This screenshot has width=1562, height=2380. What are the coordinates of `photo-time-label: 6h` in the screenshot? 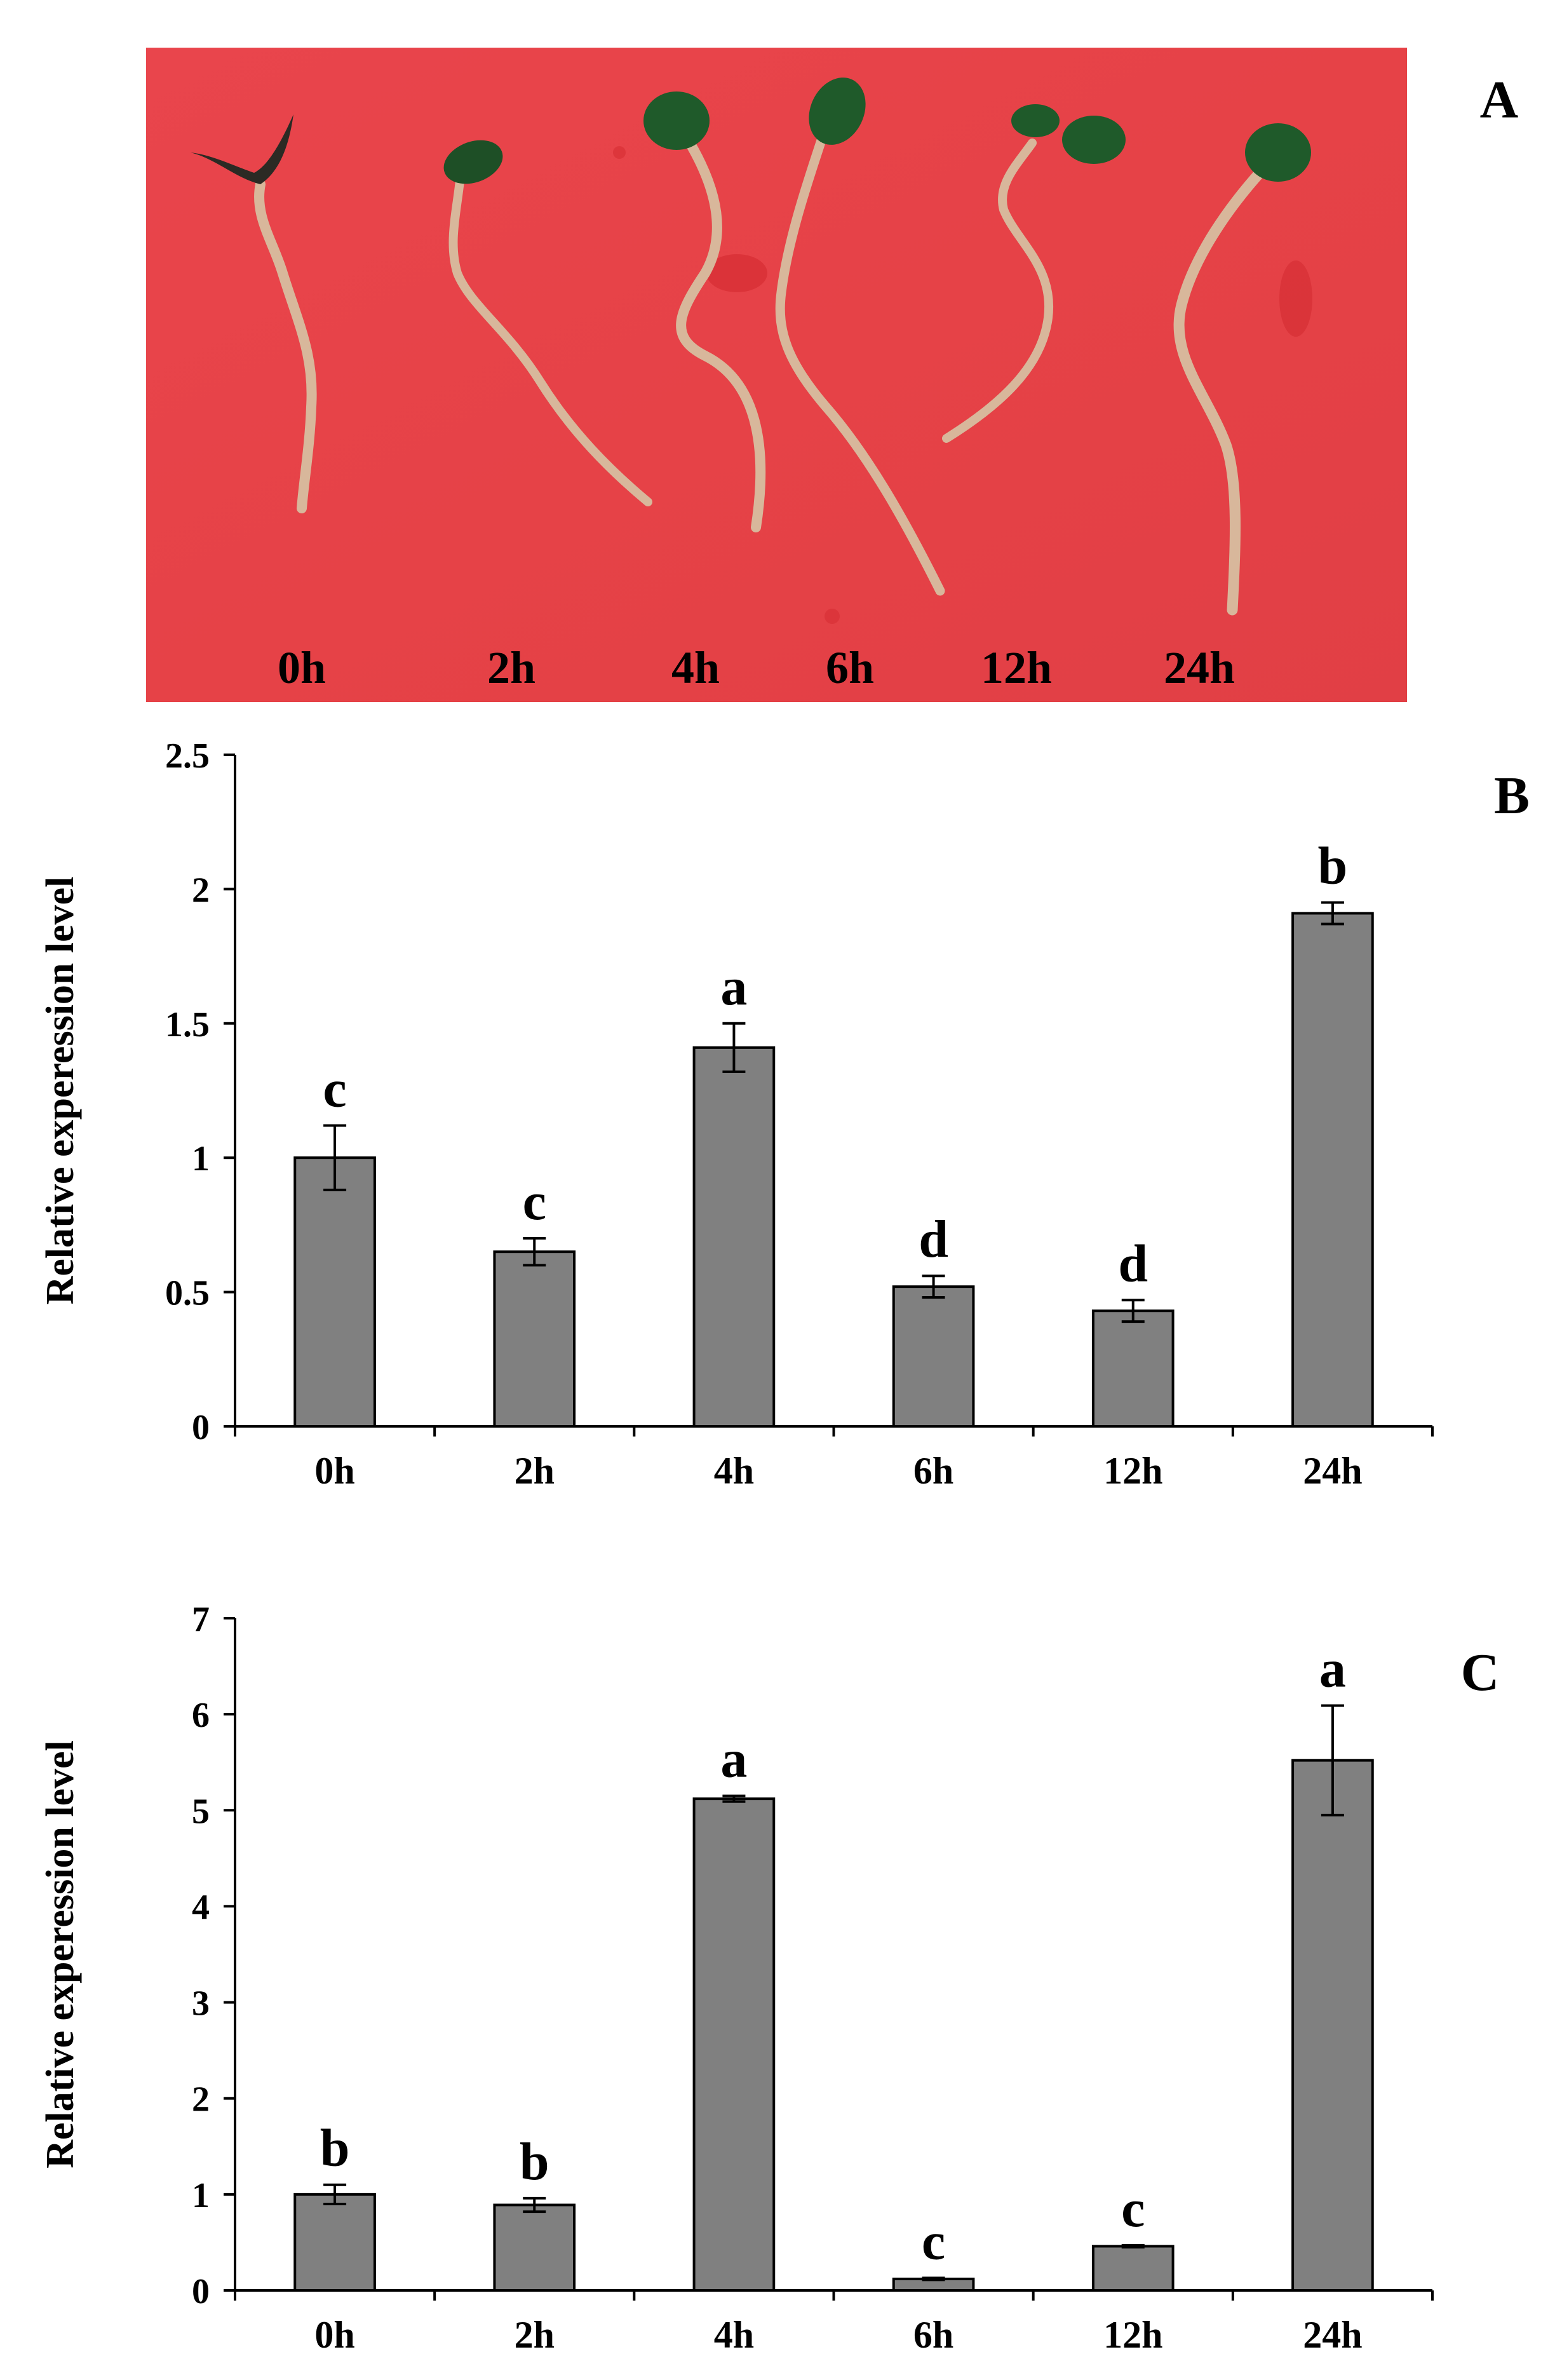 It's located at (850, 667).